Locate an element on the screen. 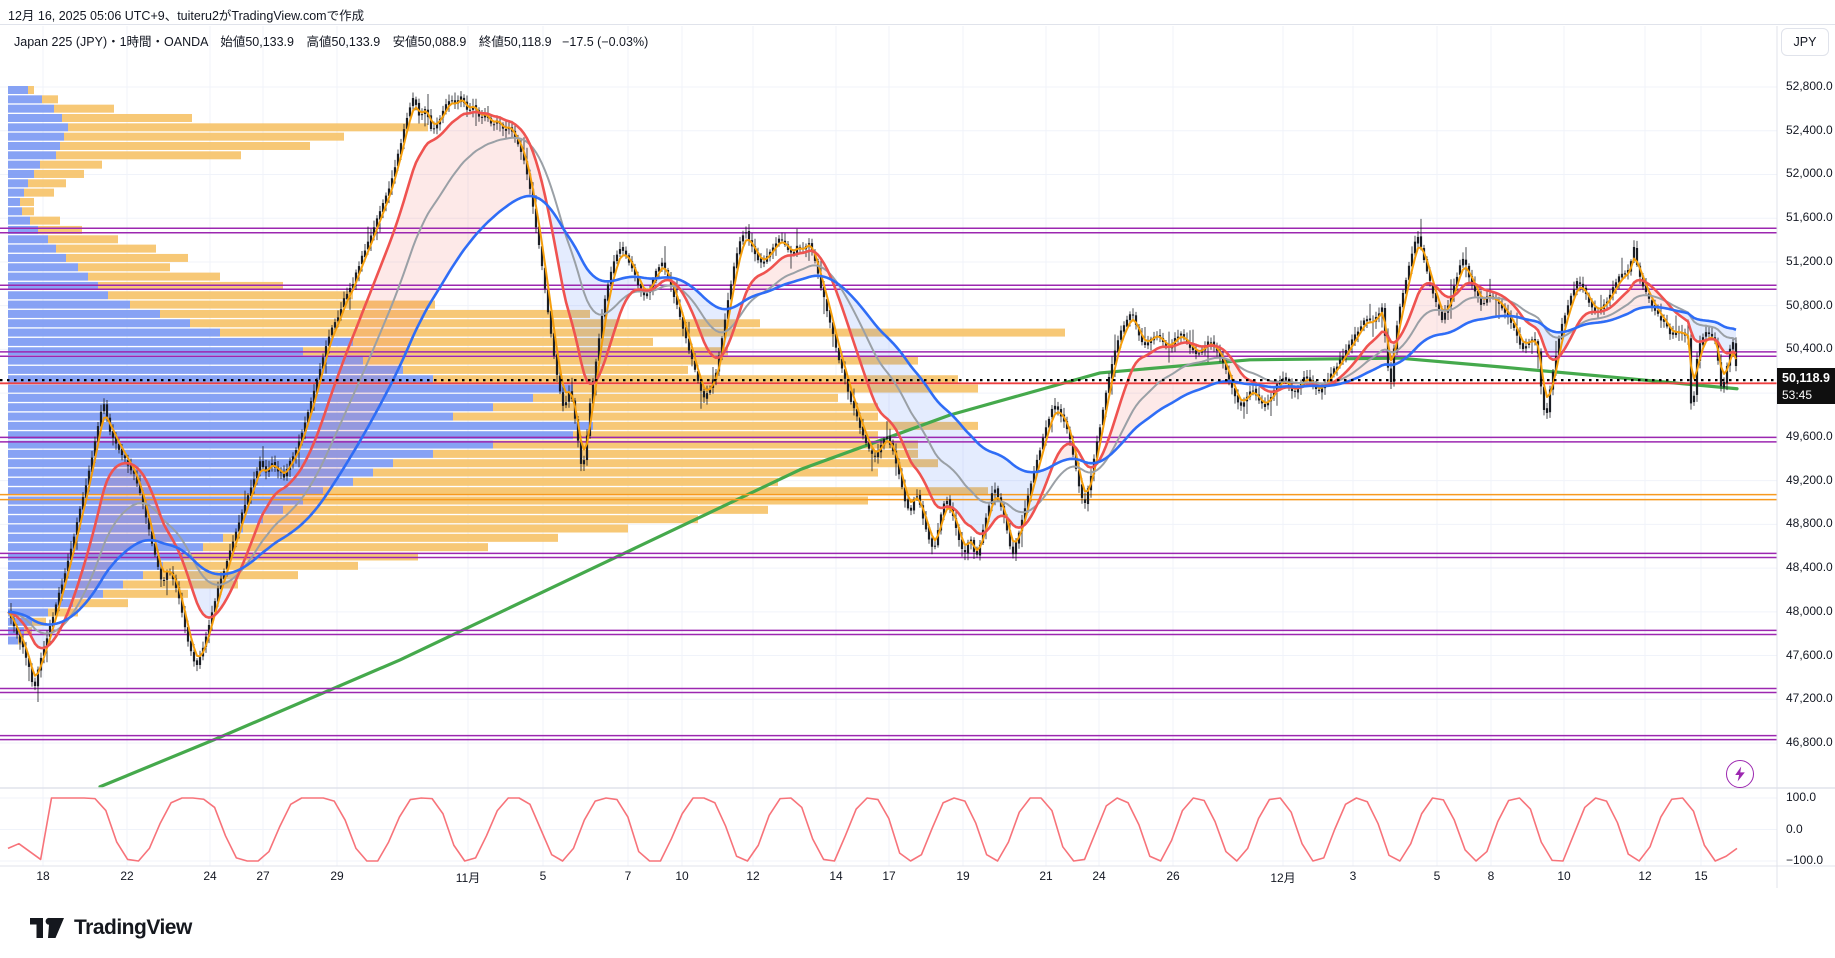 This screenshot has height=958, width=1835. currency-button: JPY is located at coordinates (1805, 42).